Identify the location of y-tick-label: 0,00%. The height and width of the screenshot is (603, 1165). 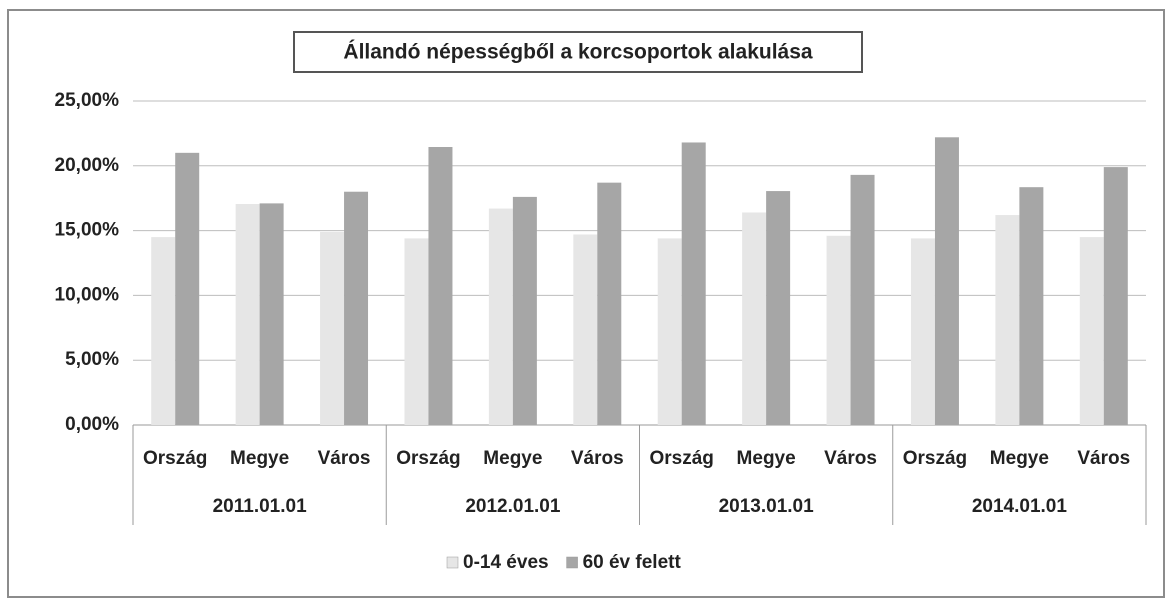
(92, 424).